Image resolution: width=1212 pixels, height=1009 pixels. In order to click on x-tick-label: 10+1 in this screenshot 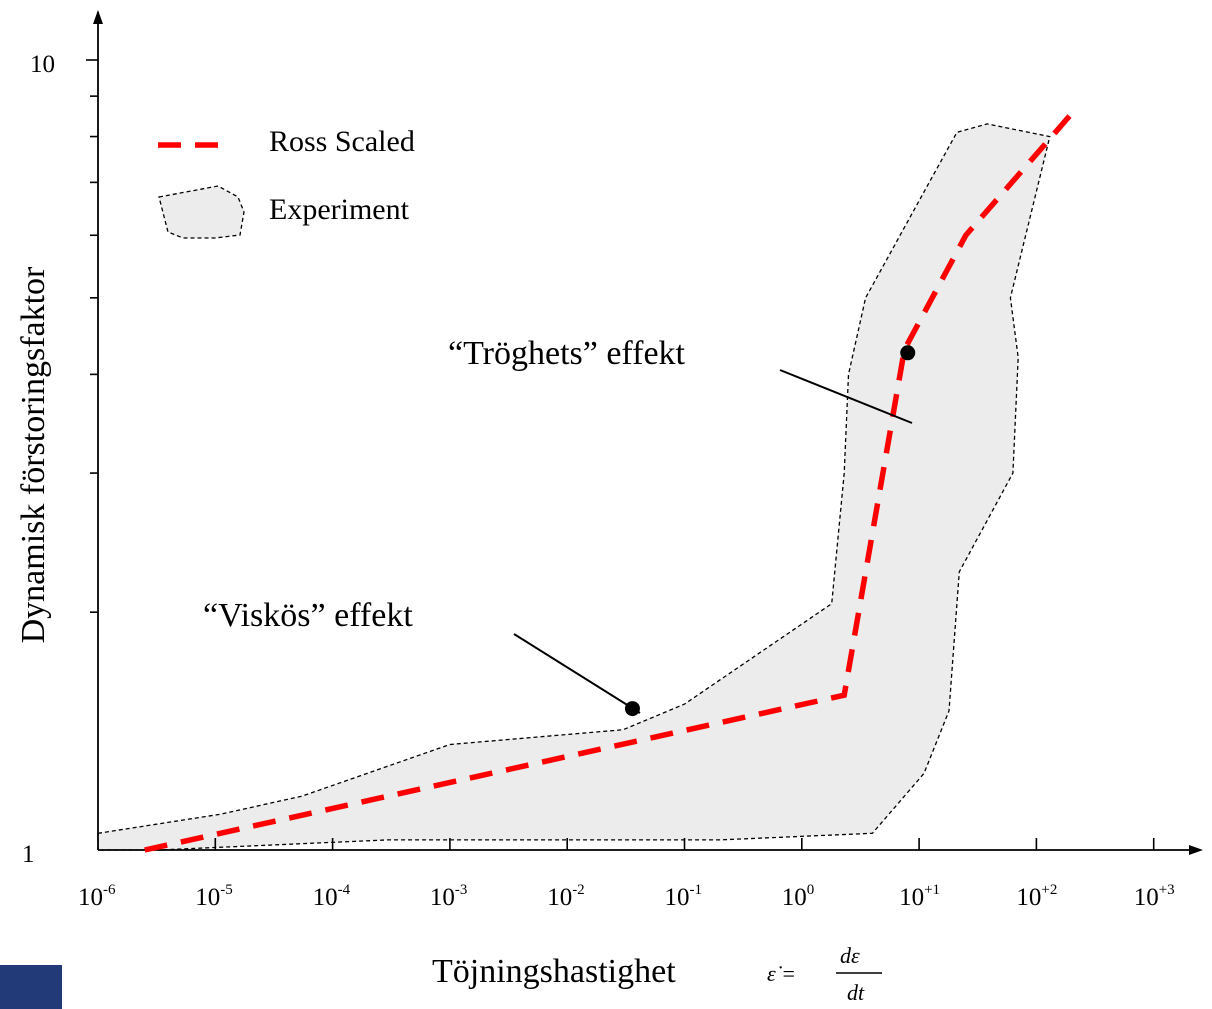, I will do `click(919, 896)`.